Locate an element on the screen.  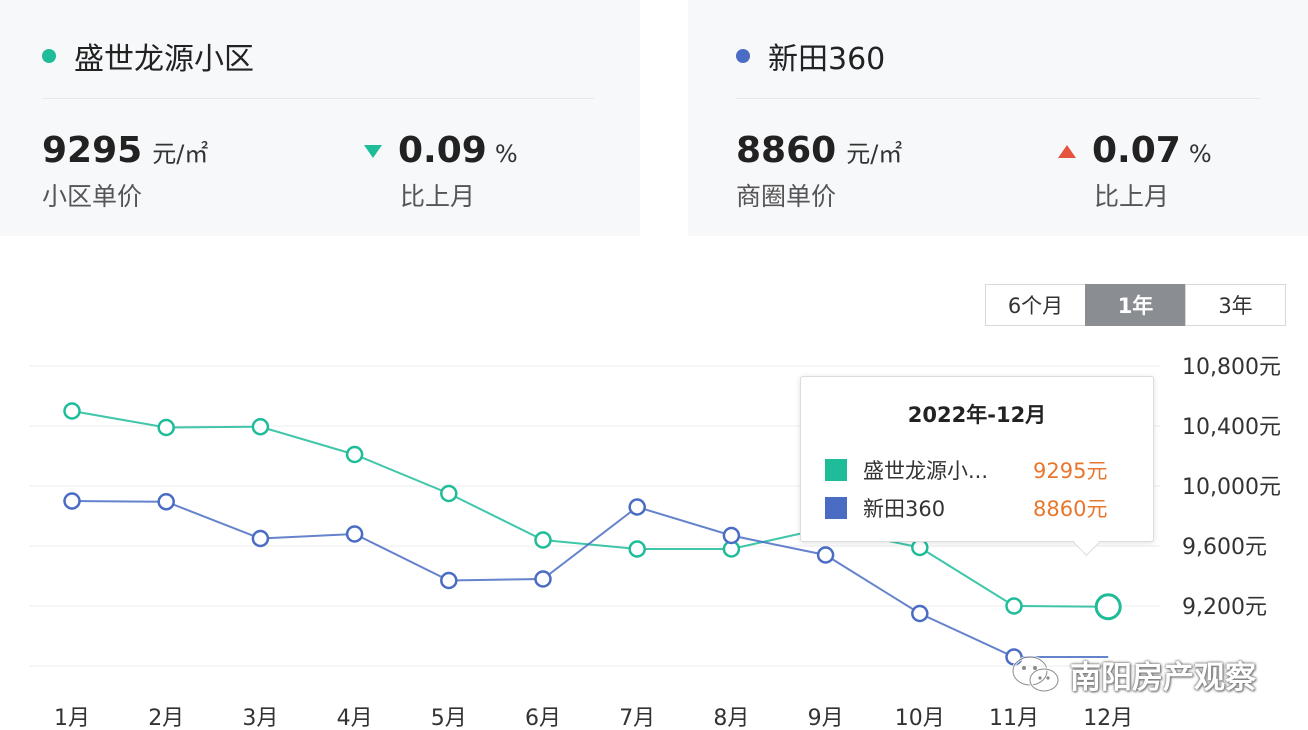
district-name-row: 新田360 is located at coordinates (810, 56).